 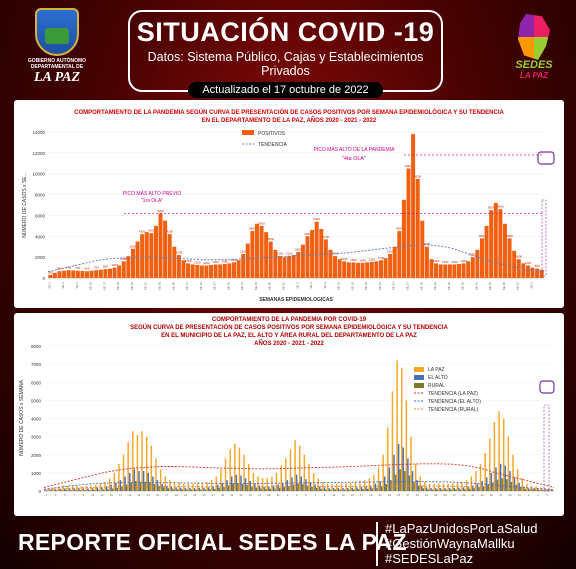 What do you see at coordinates (187, 286) in the screenshot?
I see `x-tick-label: SE 31` at bounding box center [187, 286].